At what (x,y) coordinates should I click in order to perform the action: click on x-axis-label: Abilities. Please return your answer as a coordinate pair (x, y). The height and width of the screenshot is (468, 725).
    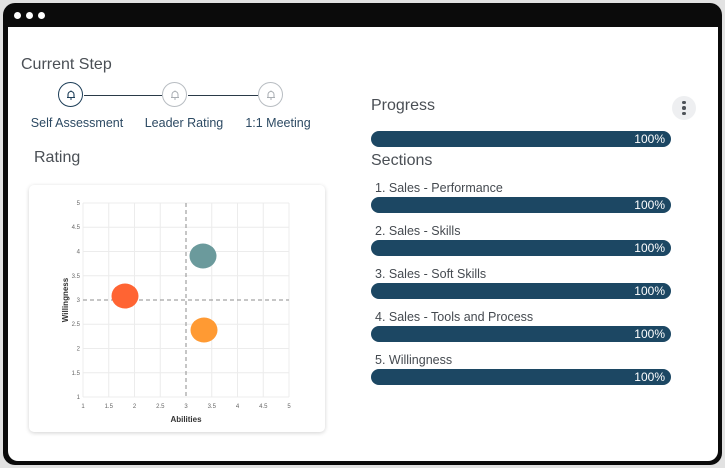
    Looking at the image, I should click on (186, 419).